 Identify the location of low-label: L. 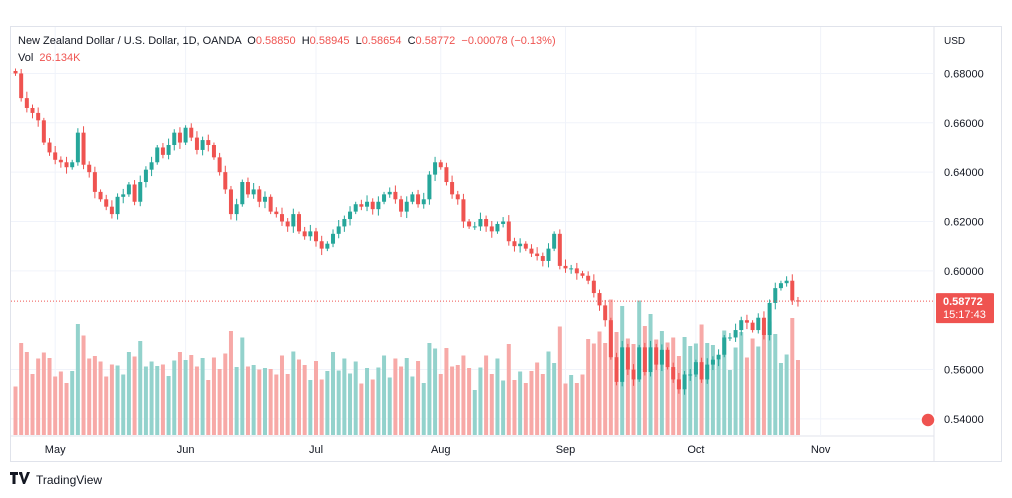
(358, 41).